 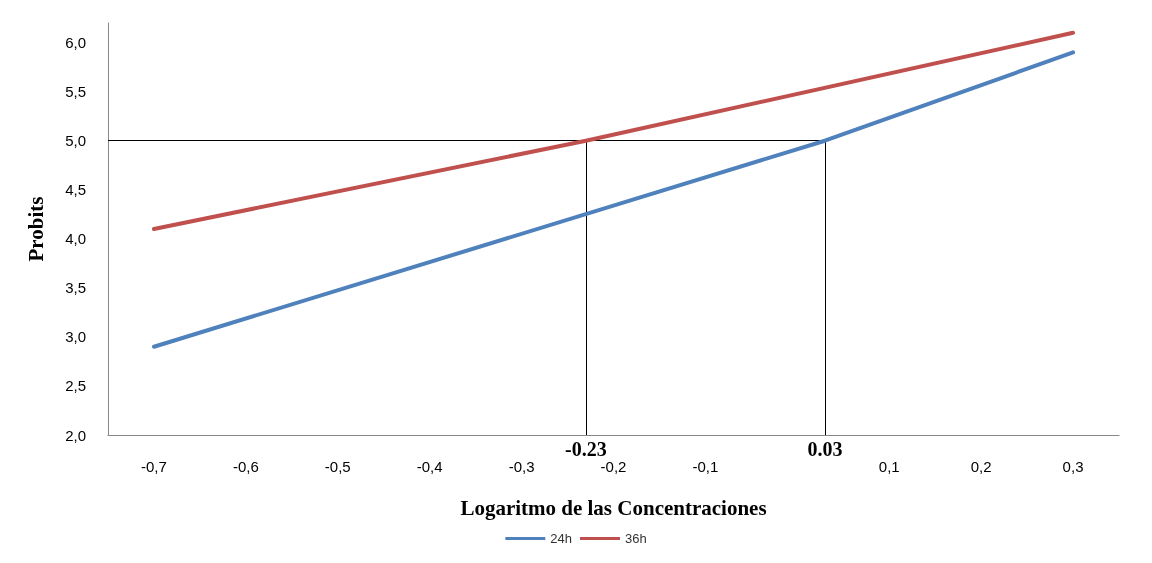 What do you see at coordinates (825, 449) in the screenshot?
I see `ref-line-label: 0.03` at bounding box center [825, 449].